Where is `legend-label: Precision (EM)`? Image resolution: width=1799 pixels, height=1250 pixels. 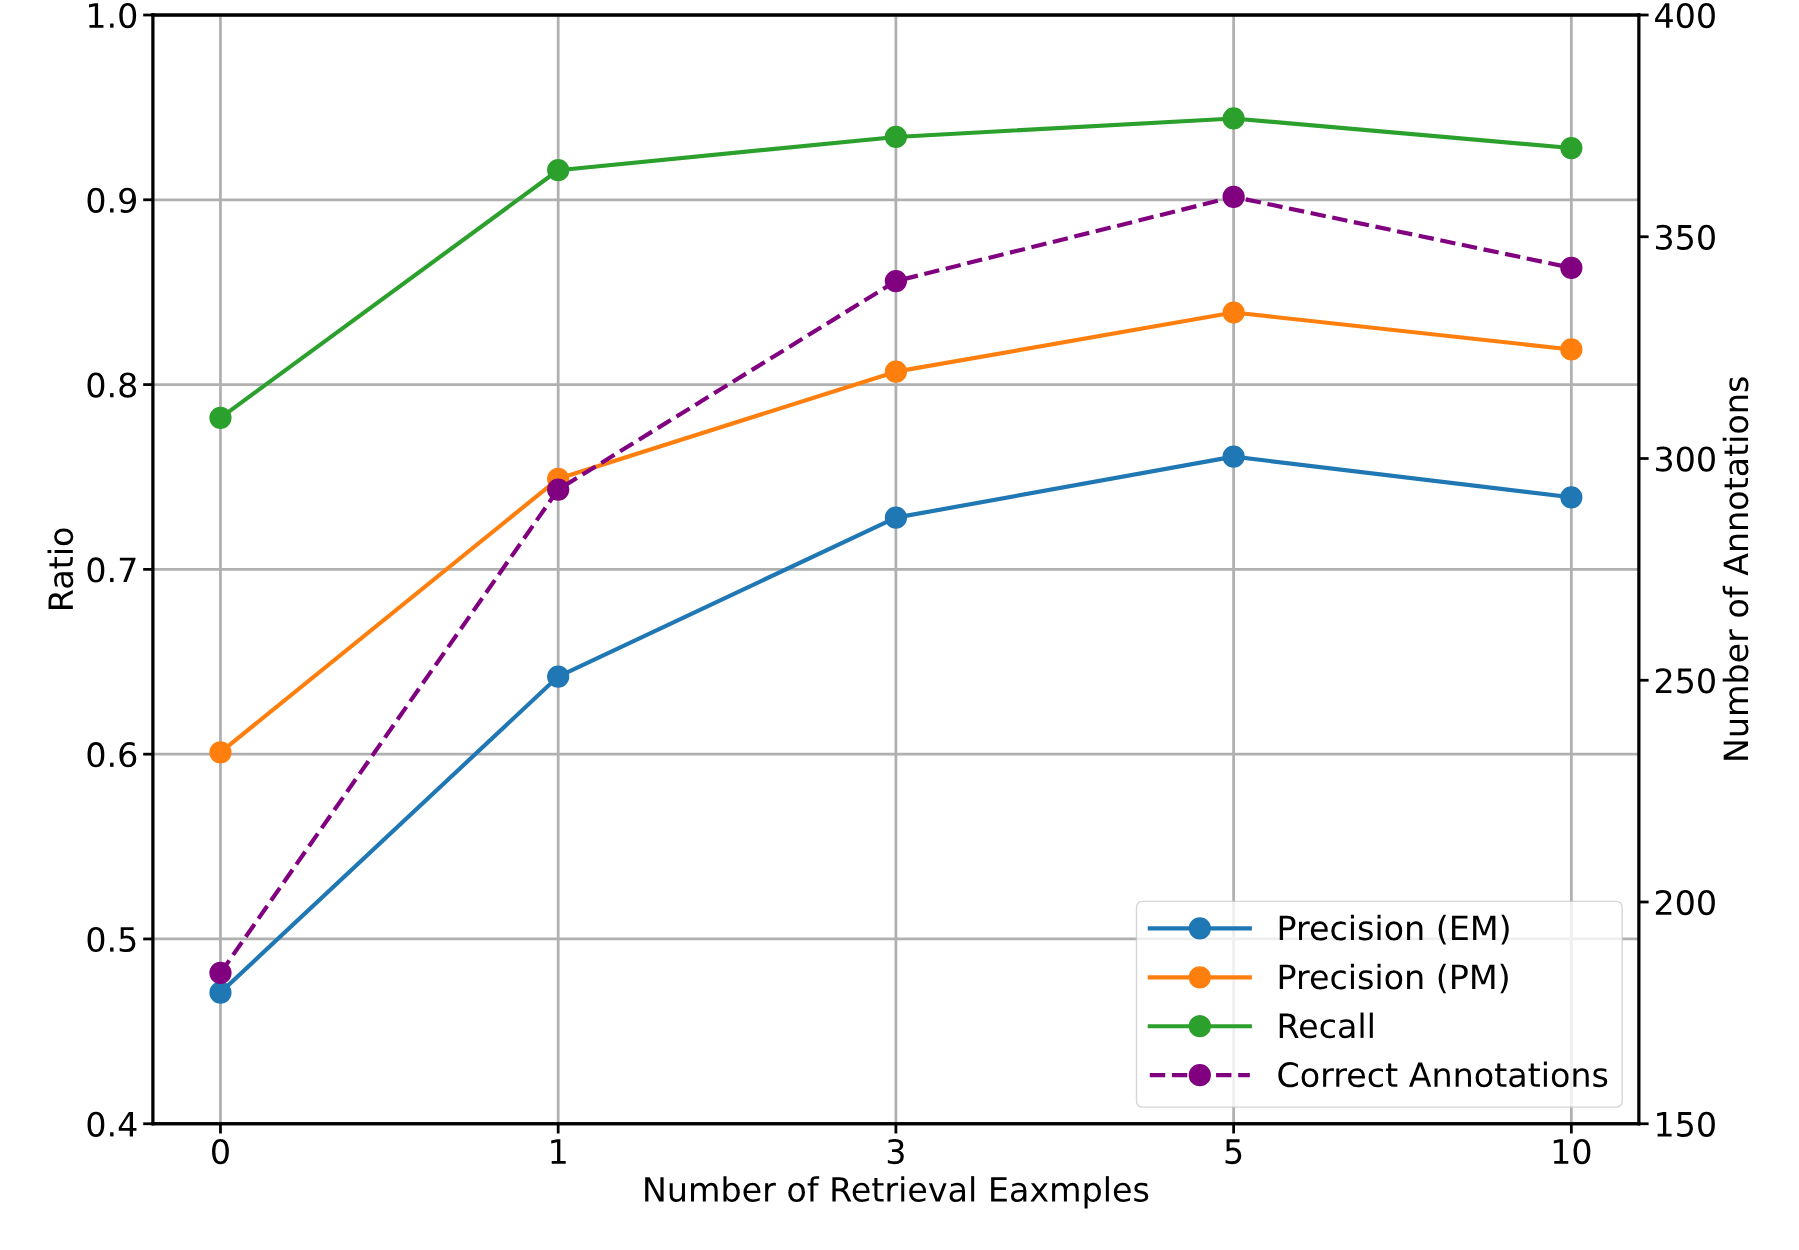
legend-label: Precision (EM) is located at coordinates (1394, 929).